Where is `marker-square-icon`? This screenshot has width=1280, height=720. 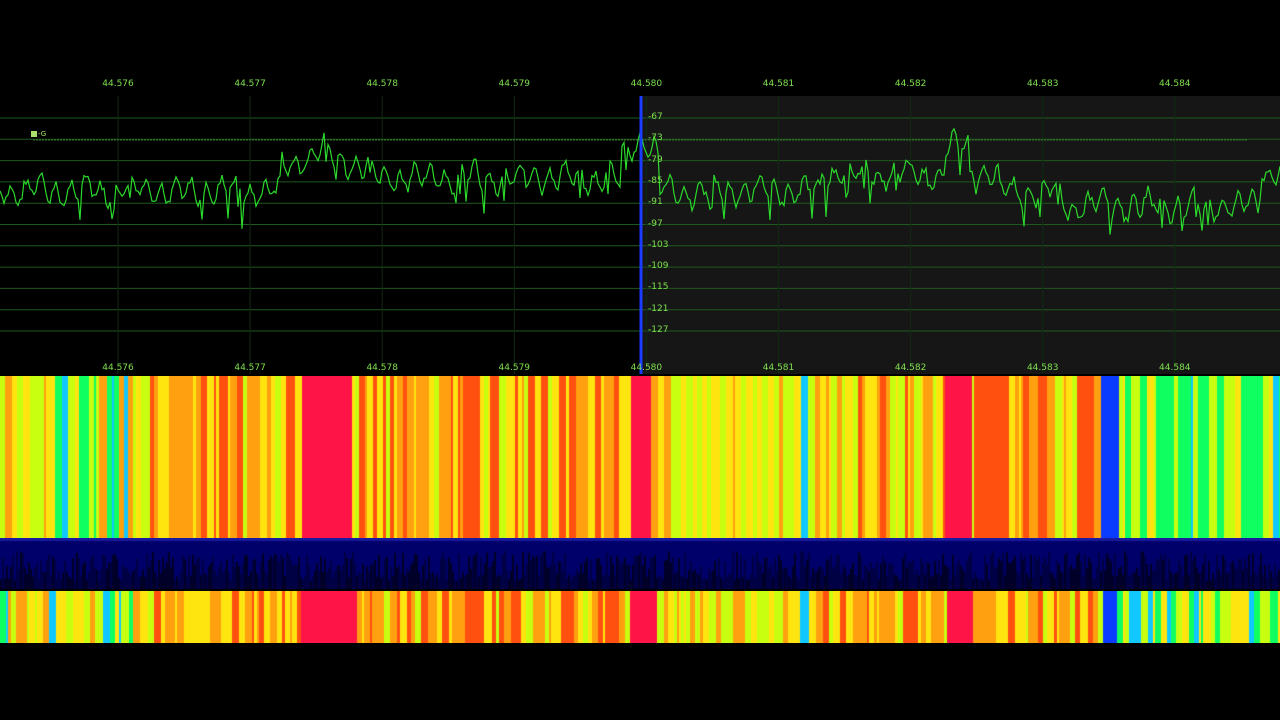 marker-square-icon is located at coordinates (34, 134).